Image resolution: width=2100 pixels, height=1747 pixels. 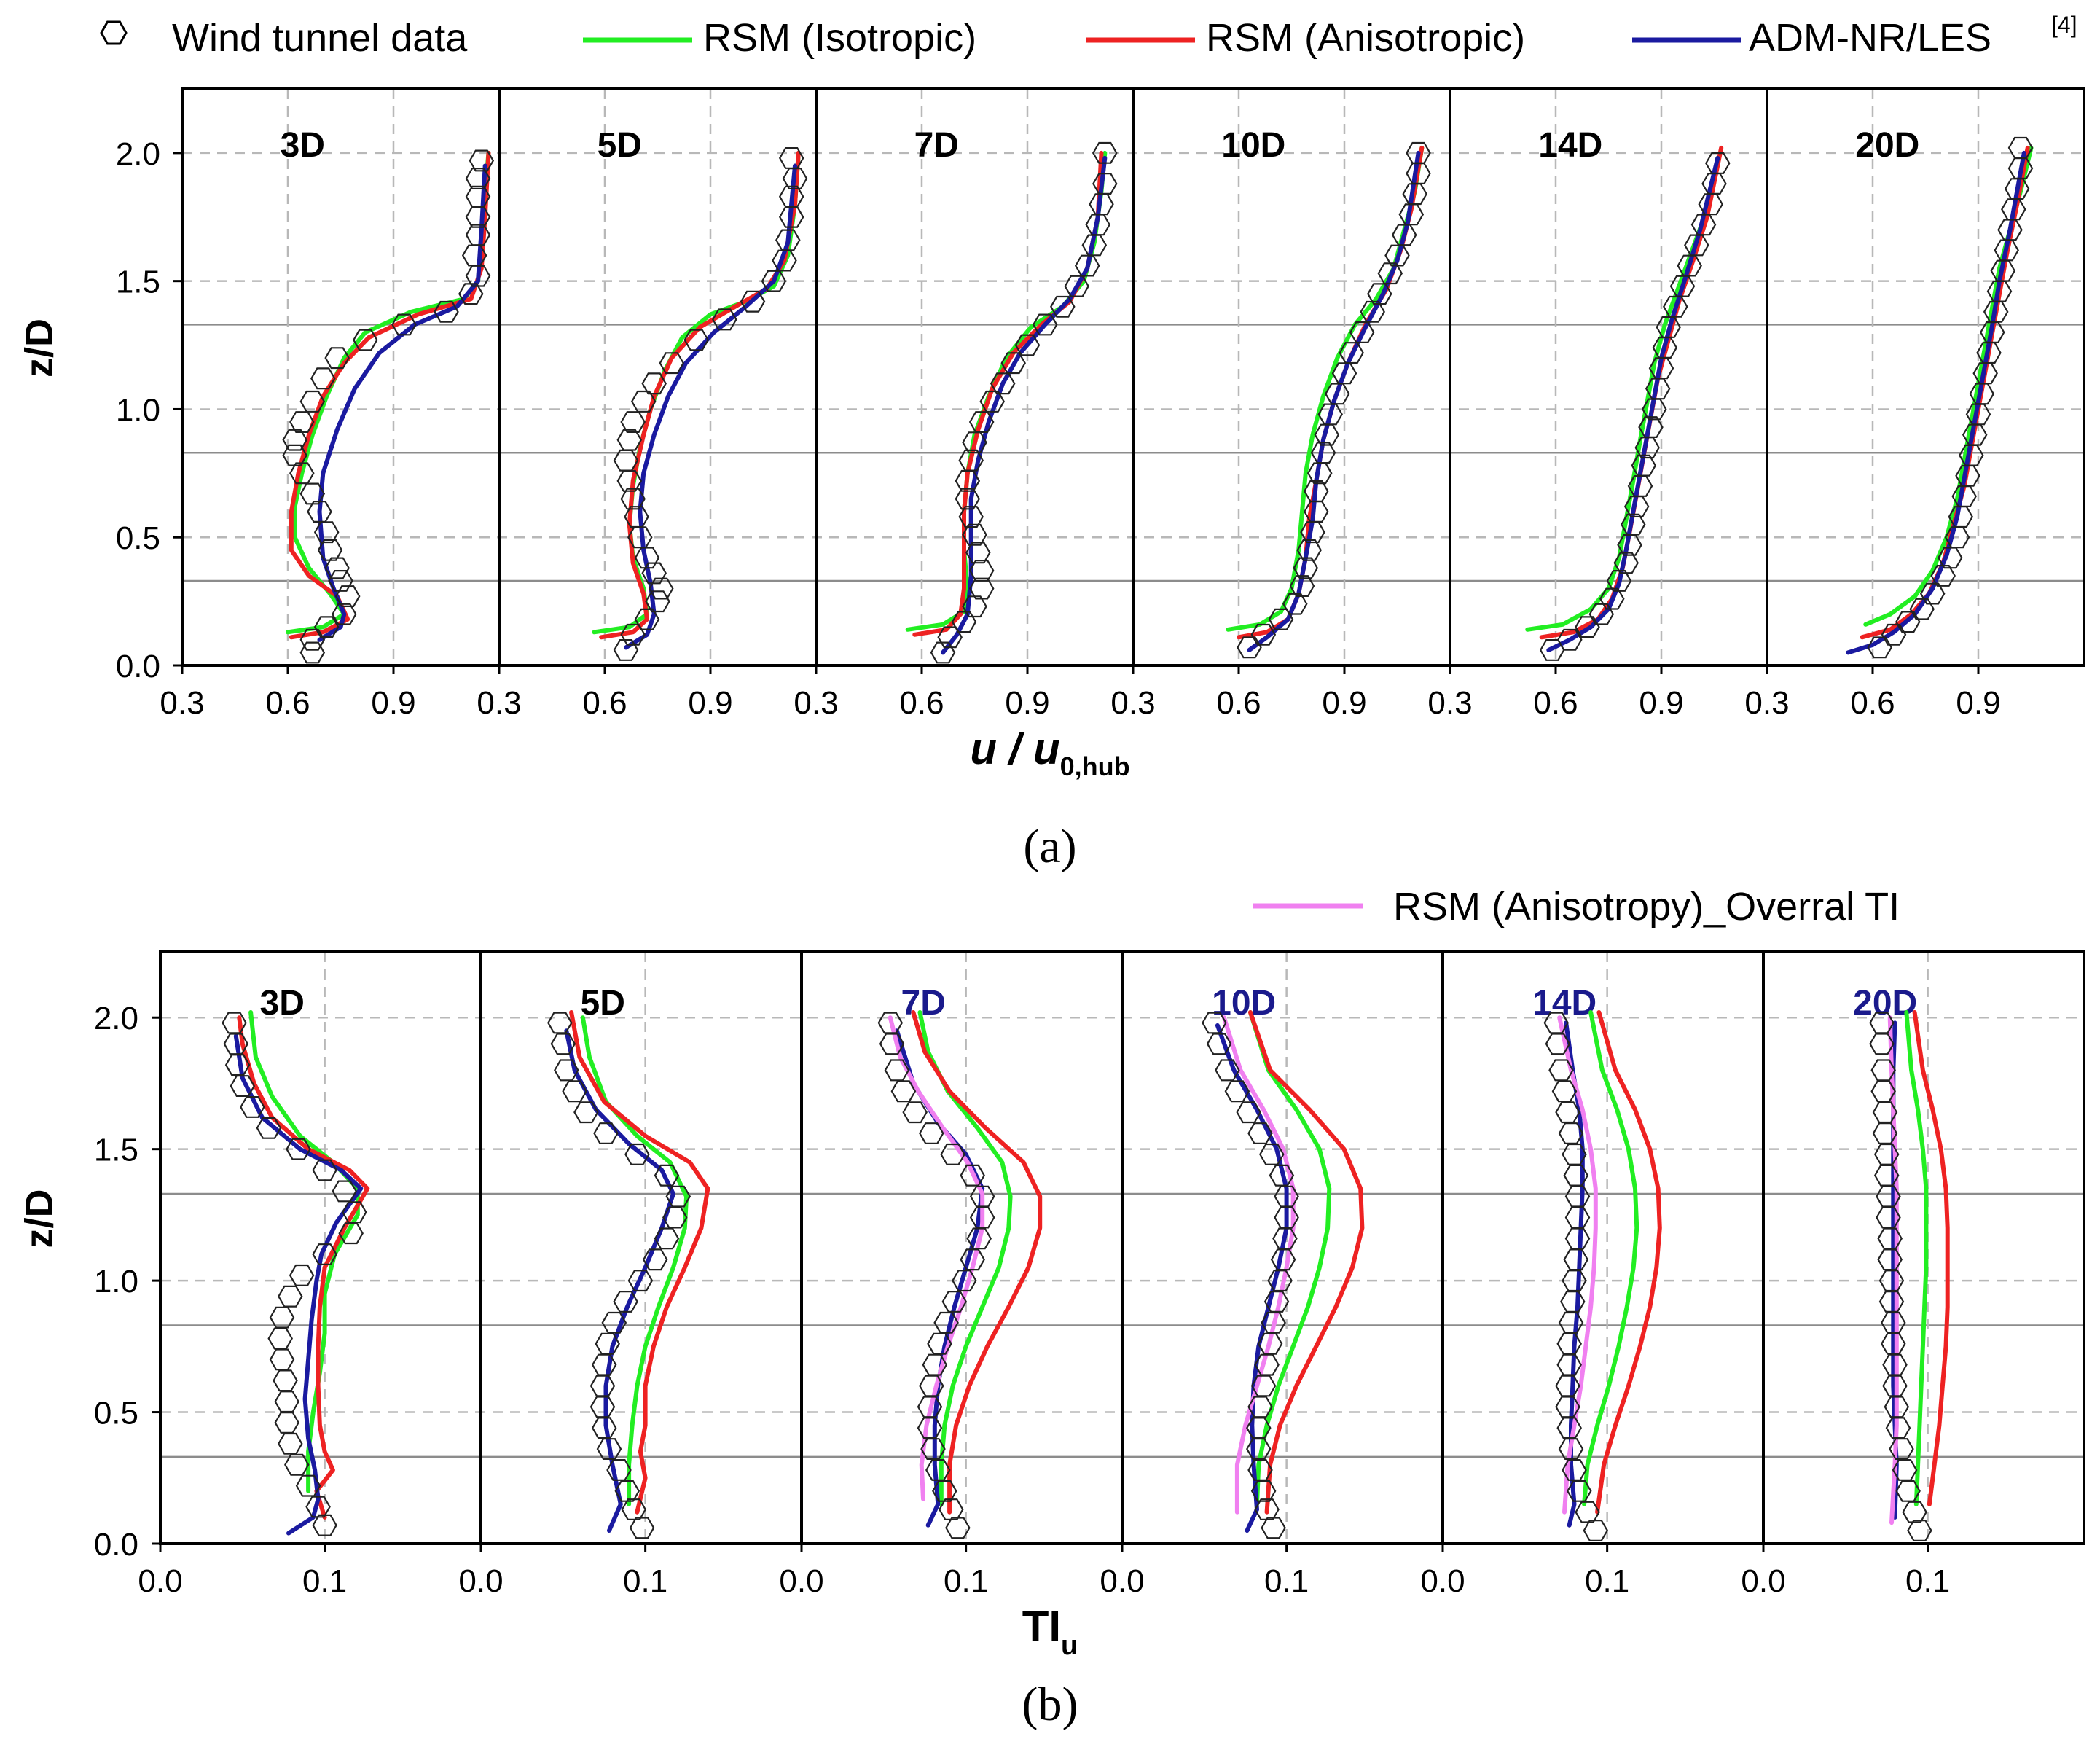 I want to click on panel-3D: 3D 0.3 0.6 0.9, so click(x=328, y=405).